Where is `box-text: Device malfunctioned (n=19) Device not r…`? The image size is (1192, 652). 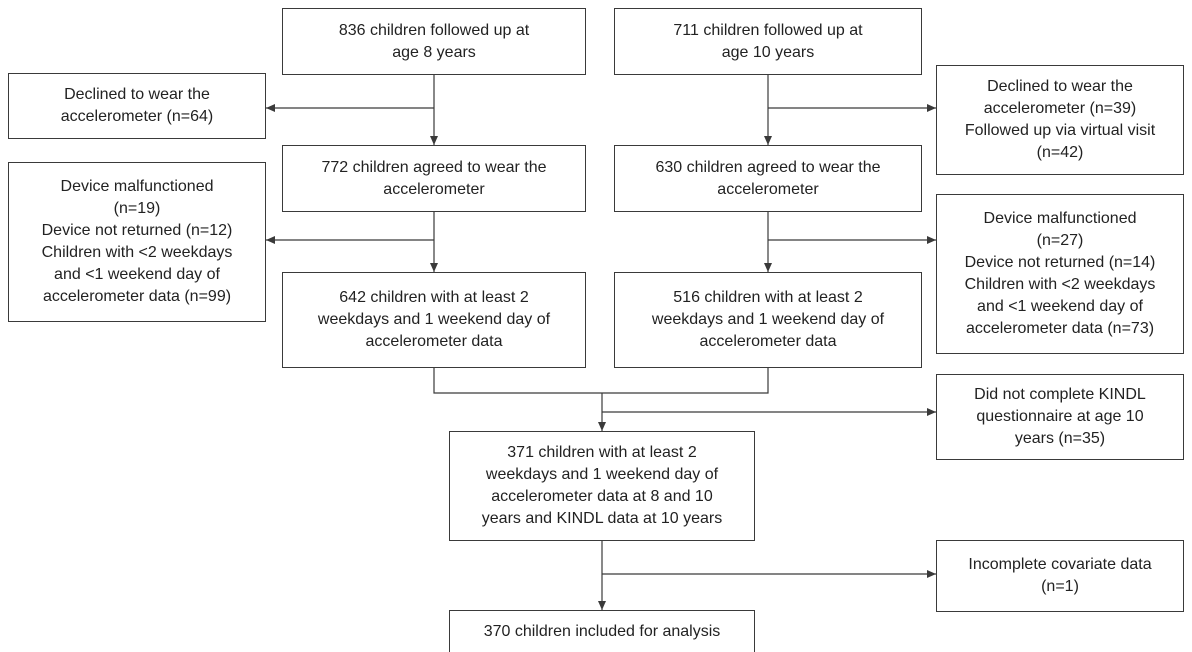
box-text: Device malfunctioned (n=19) Device not r… is located at coordinates (137, 241).